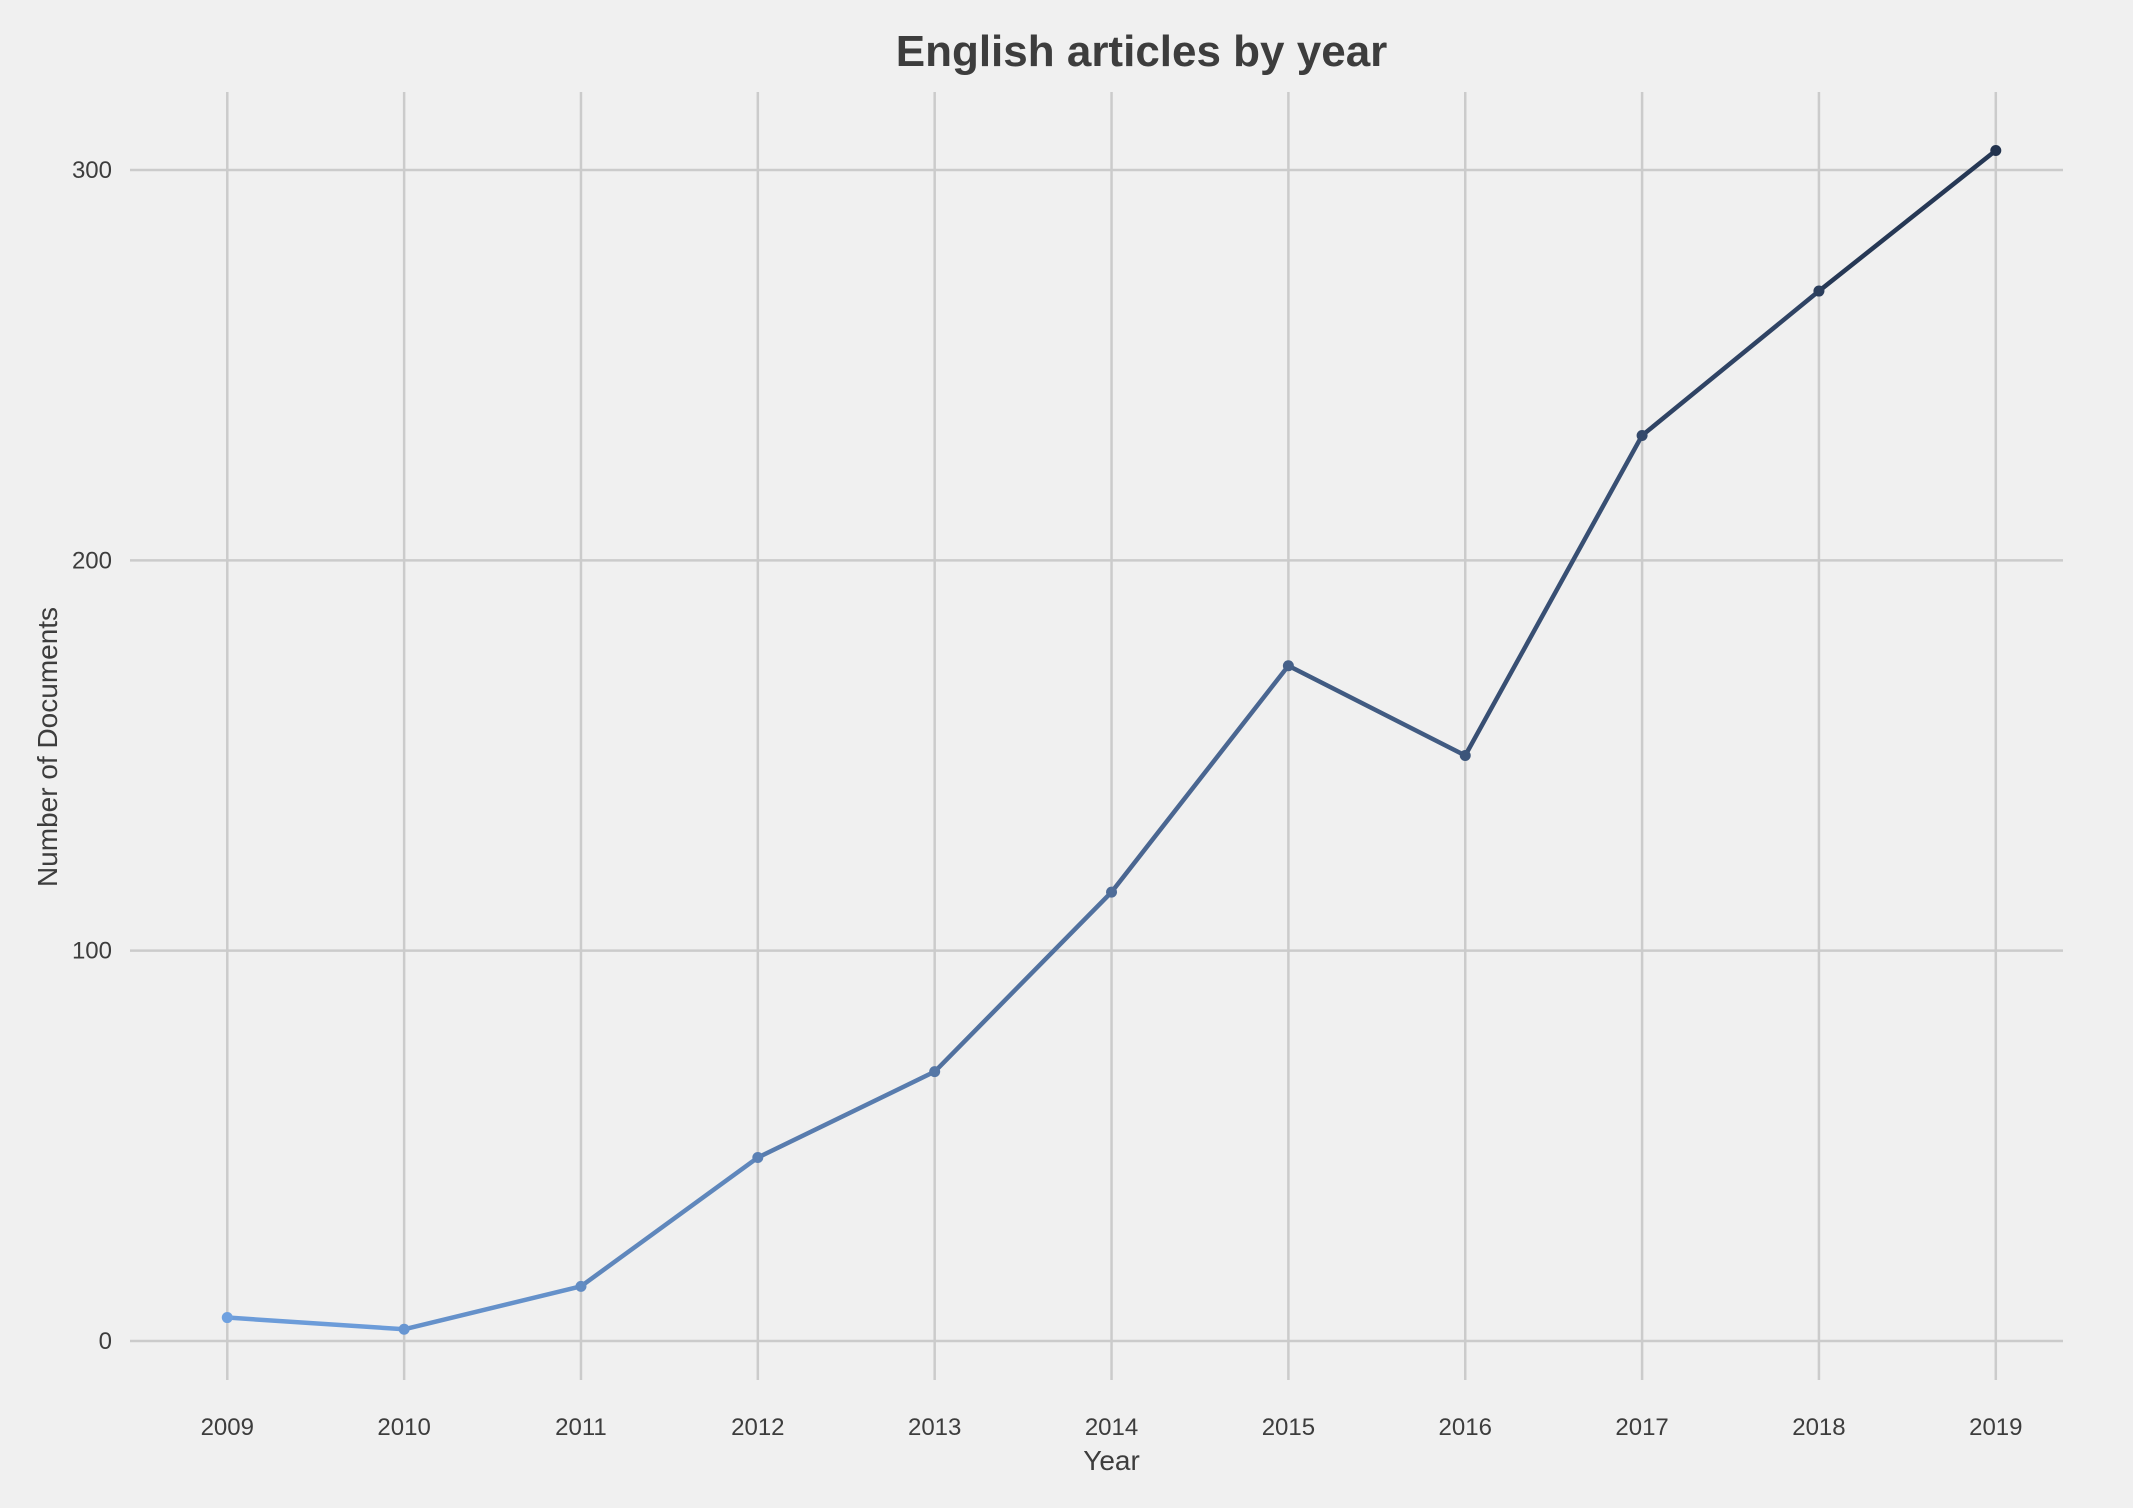  What do you see at coordinates (1641, 1427) in the screenshot?
I see `x-tick-label: 2017` at bounding box center [1641, 1427].